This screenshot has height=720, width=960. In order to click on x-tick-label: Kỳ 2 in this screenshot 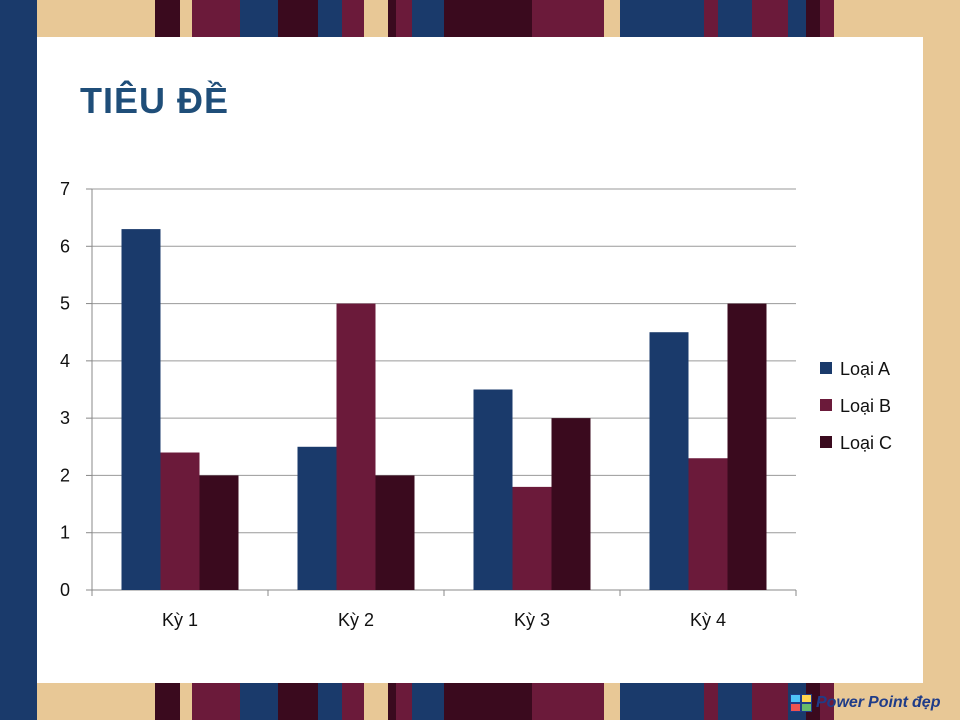, I will do `click(356, 620)`.